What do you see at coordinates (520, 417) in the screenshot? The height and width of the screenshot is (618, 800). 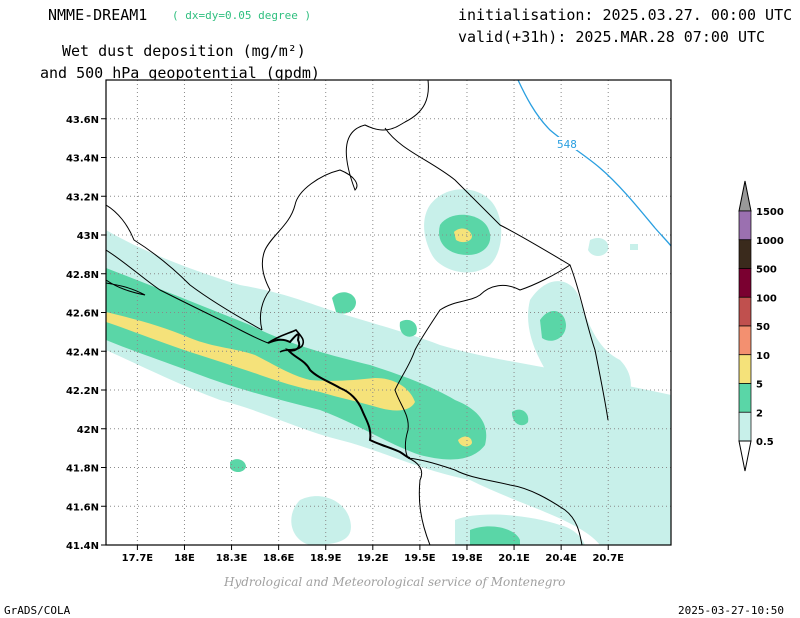 I see `deposition-patch-2g` at bounding box center [520, 417].